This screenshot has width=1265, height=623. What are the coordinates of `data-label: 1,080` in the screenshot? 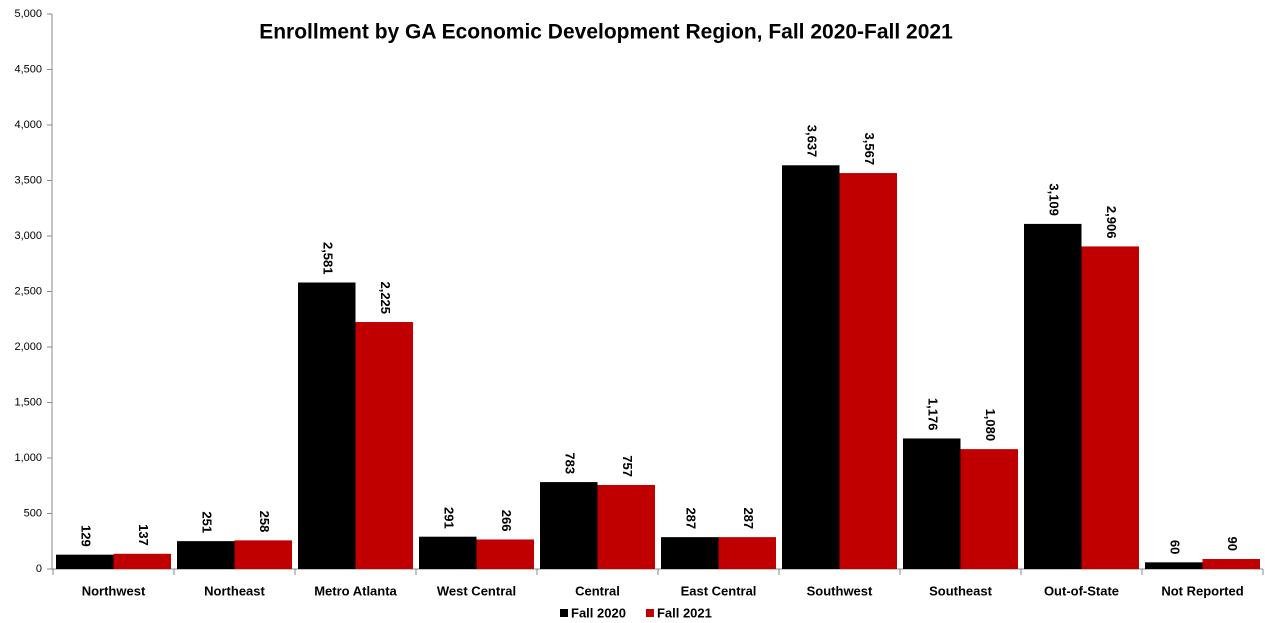 It's located at (990, 425).